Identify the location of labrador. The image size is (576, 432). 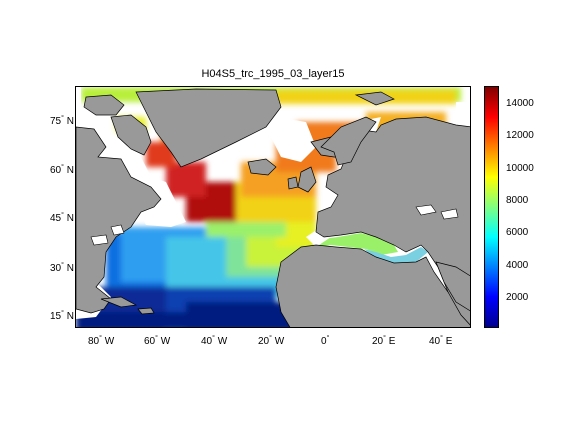
(131, 135).